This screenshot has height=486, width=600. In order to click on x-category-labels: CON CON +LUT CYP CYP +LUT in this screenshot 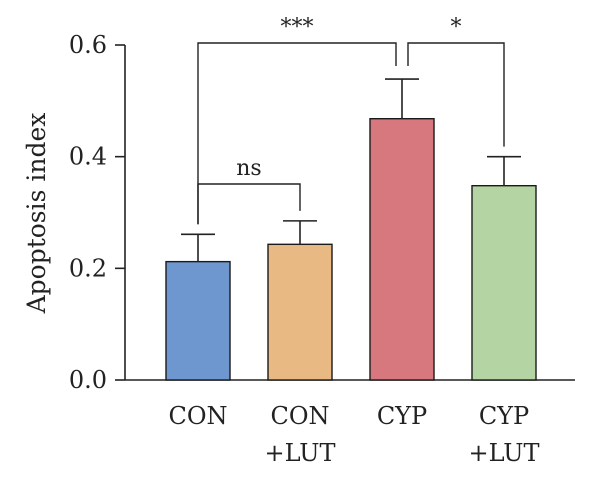, I will do `click(353, 434)`.